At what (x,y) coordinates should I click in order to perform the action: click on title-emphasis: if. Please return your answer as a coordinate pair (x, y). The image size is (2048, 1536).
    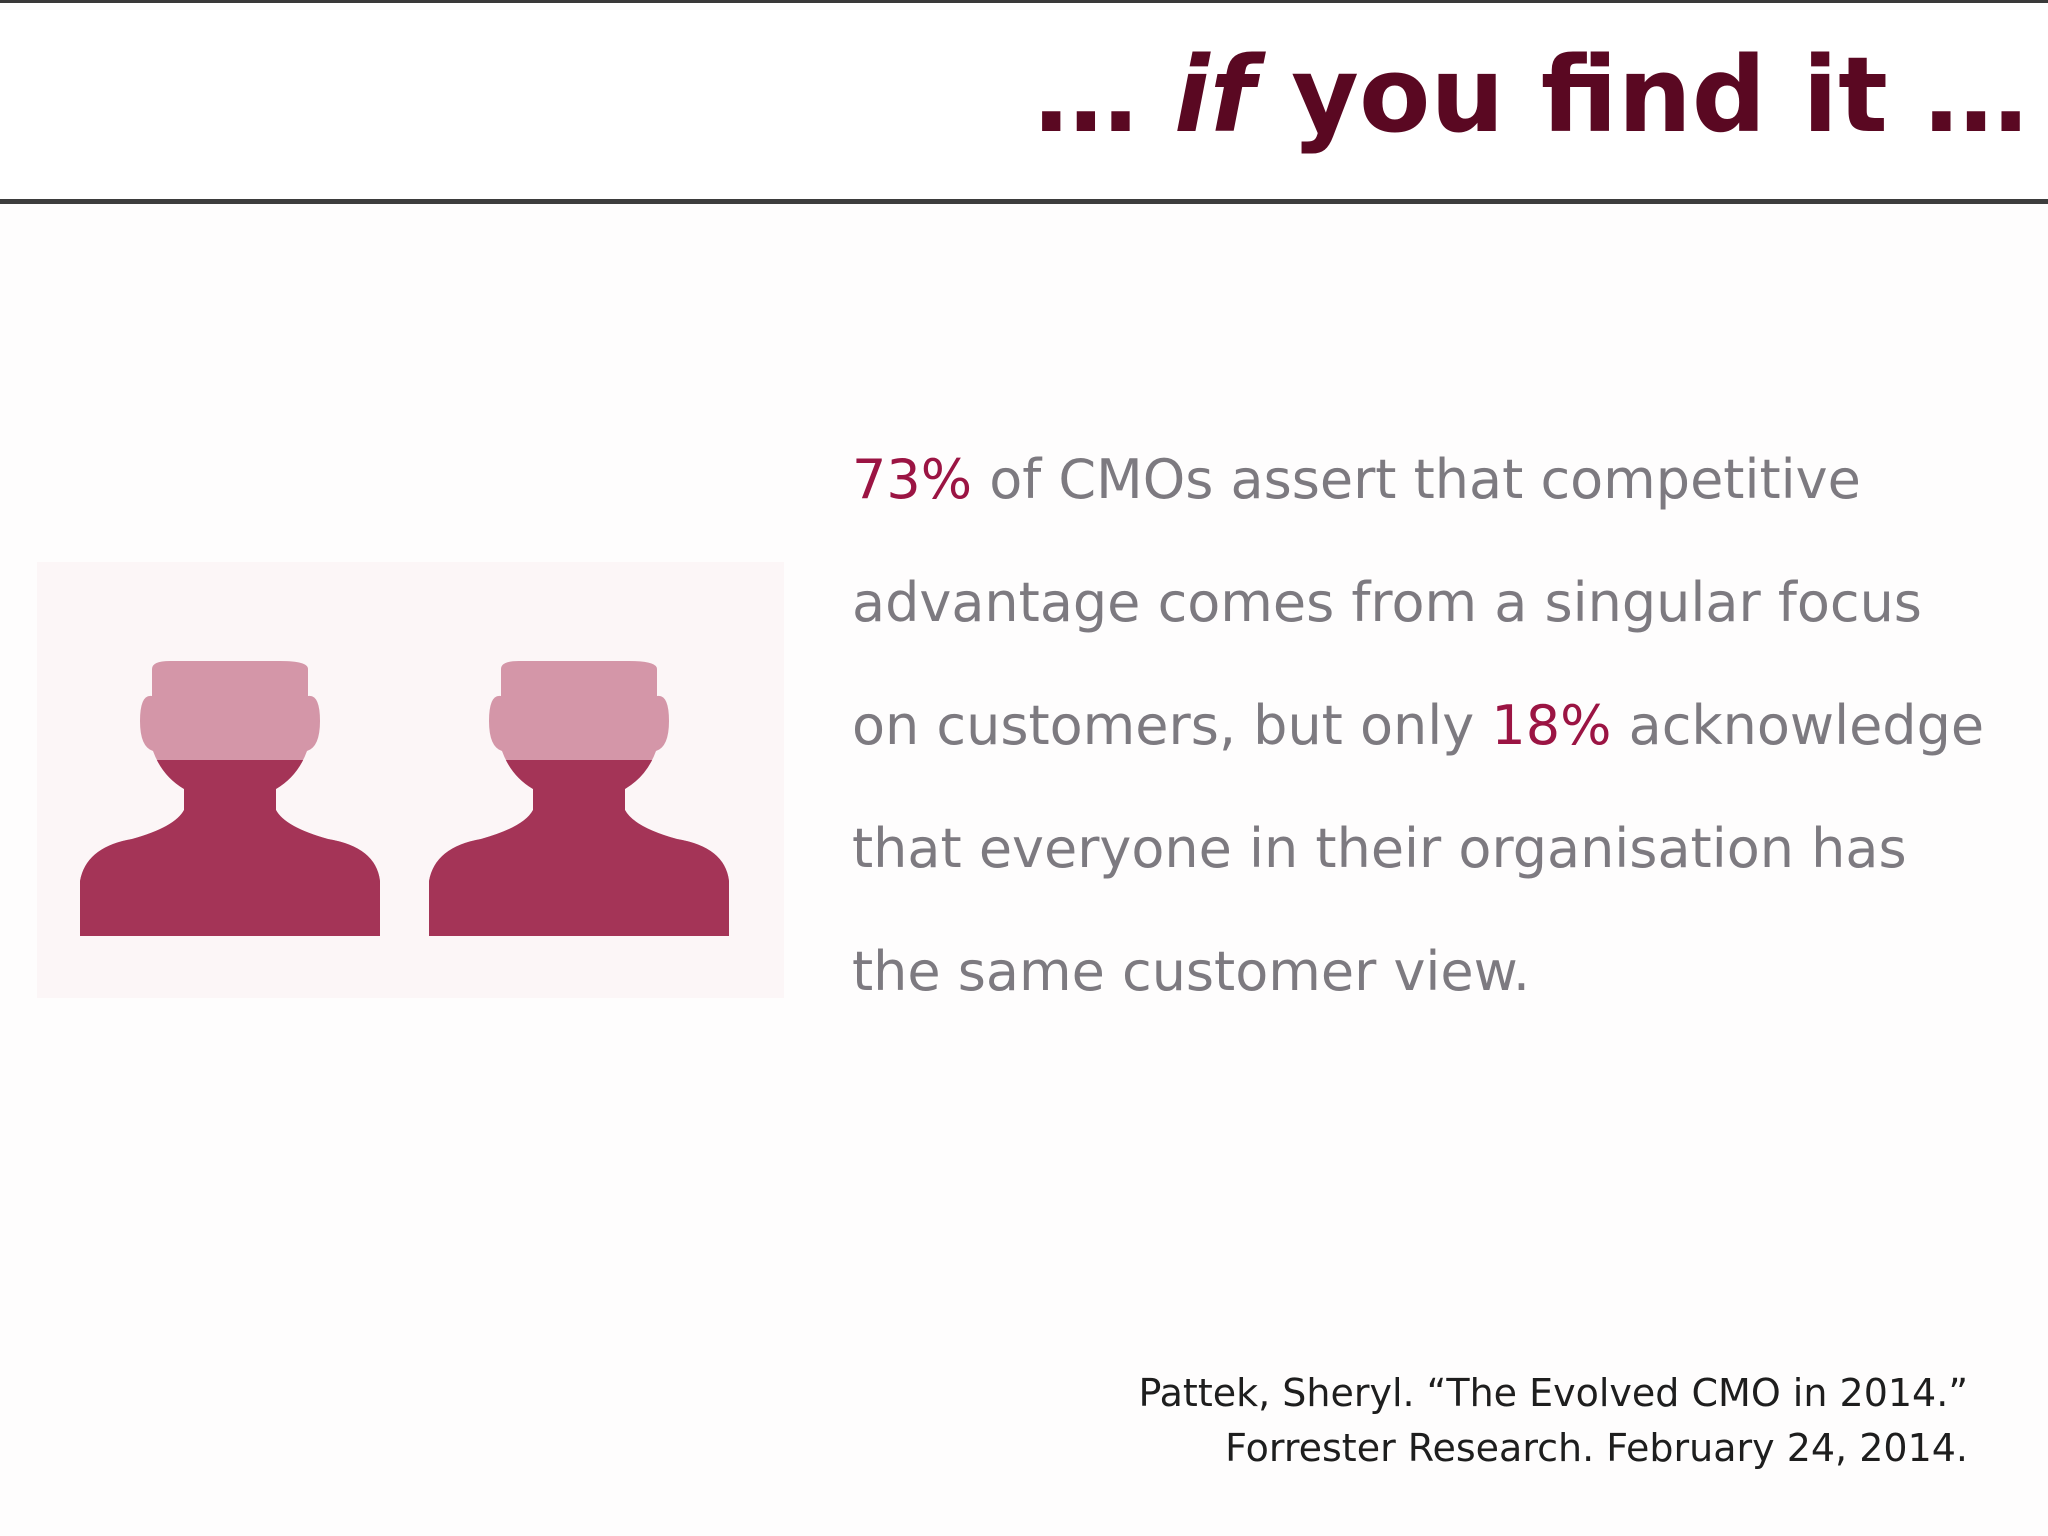
    Looking at the image, I should click on (1214, 95).